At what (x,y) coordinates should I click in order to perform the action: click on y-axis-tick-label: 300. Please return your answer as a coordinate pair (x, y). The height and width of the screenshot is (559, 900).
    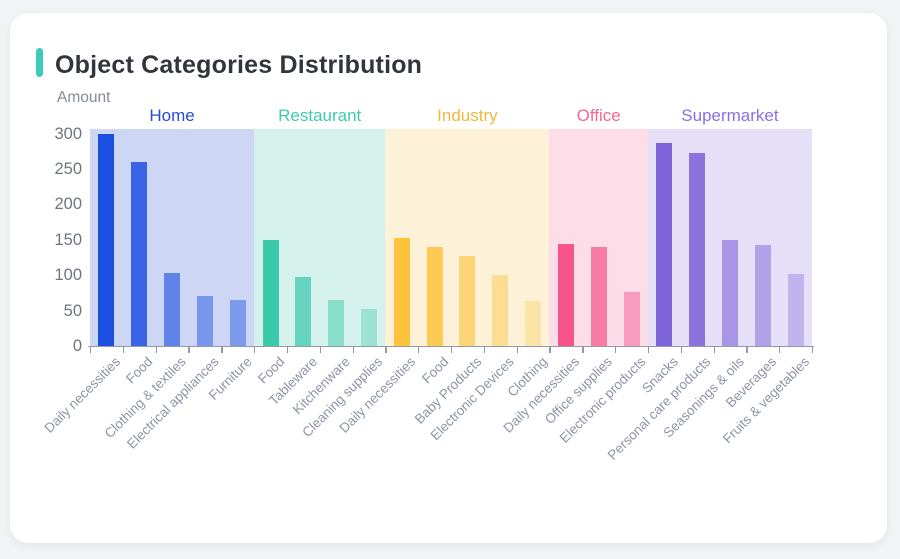
    Looking at the image, I should click on (68, 133).